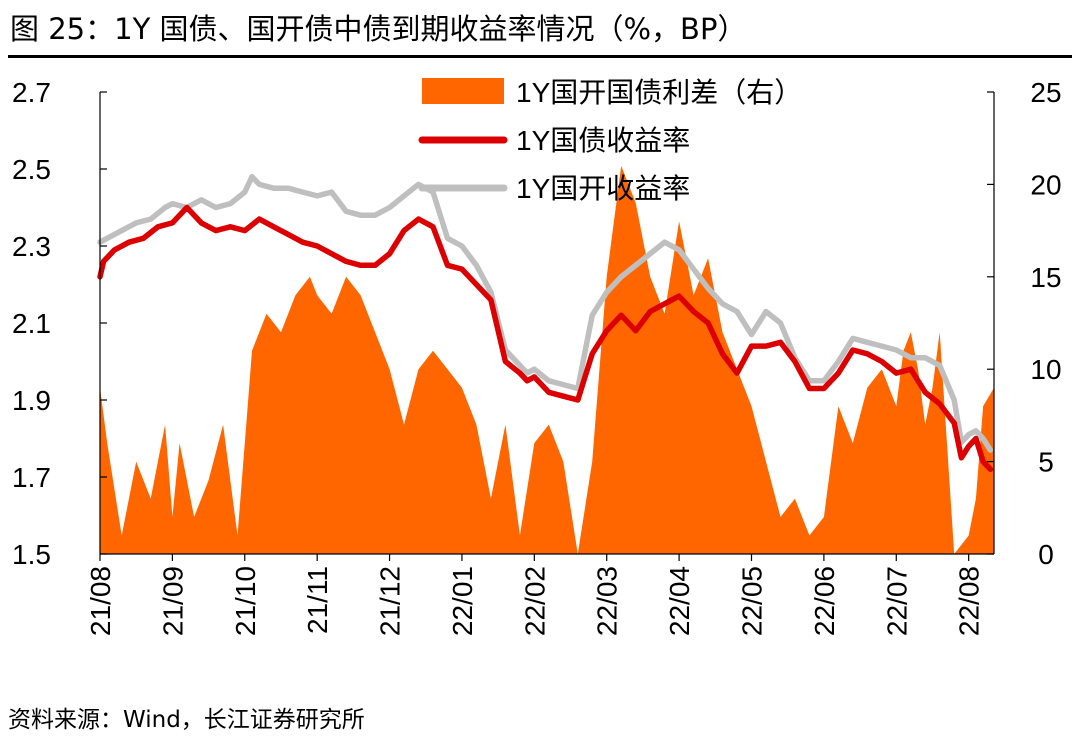 The width and height of the screenshot is (1080, 743). What do you see at coordinates (172, 601) in the screenshot?
I see `x-tick-label: 21/09` at bounding box center [172, 601].